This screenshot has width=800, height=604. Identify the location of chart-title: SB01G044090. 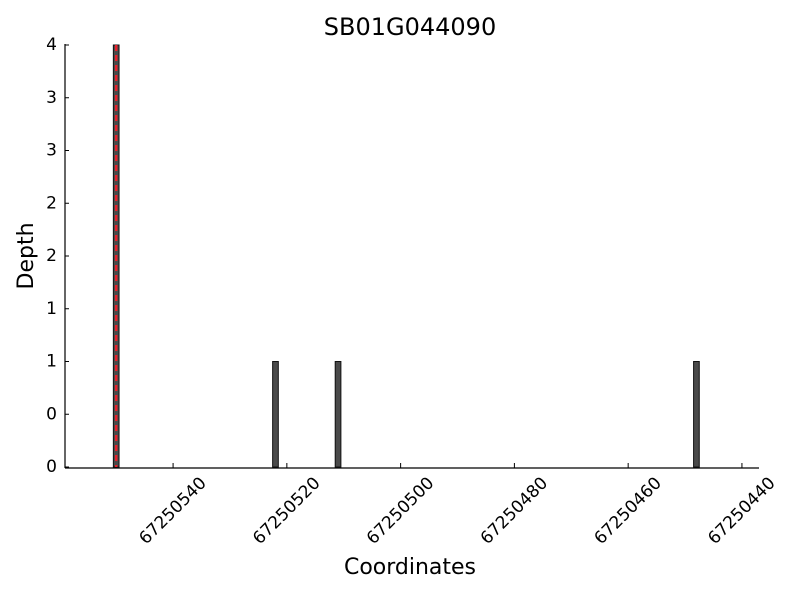
(410, 27).